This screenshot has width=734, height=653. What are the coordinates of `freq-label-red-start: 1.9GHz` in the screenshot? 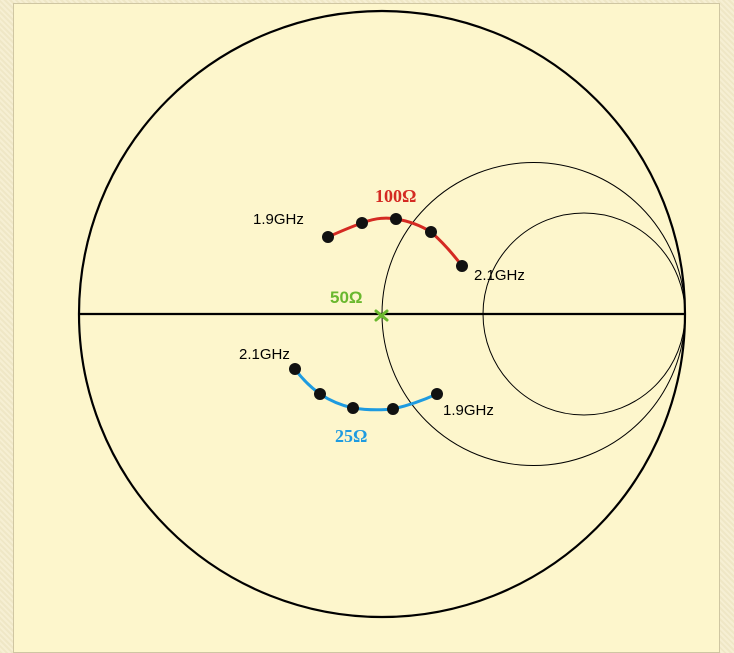 It's located at (278, 219).